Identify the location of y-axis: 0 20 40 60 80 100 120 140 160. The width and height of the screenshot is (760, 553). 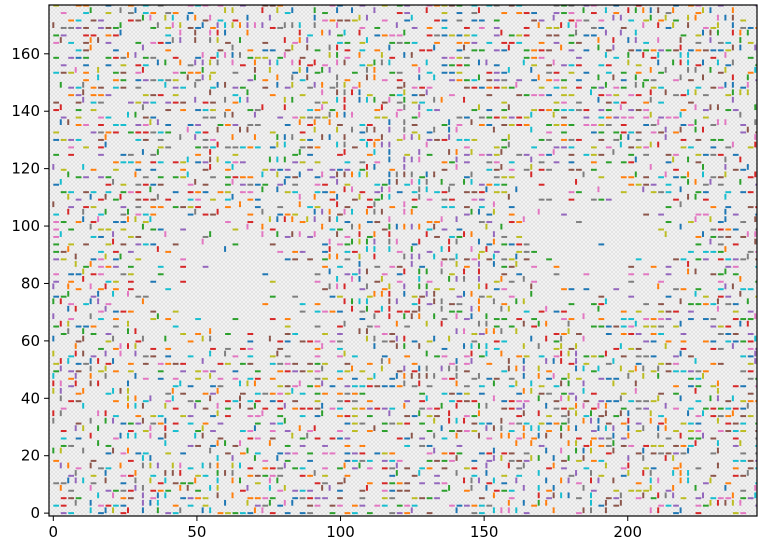
(30, 283).